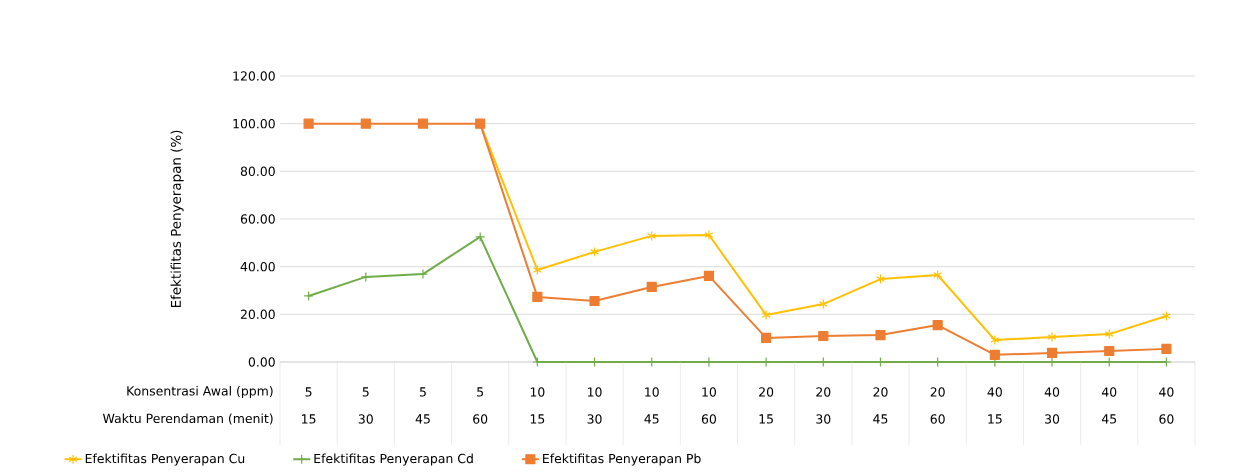 This screenshot has width=1259, height=475. I want to click on y-tick-label: 80.00, so click(257, 171).